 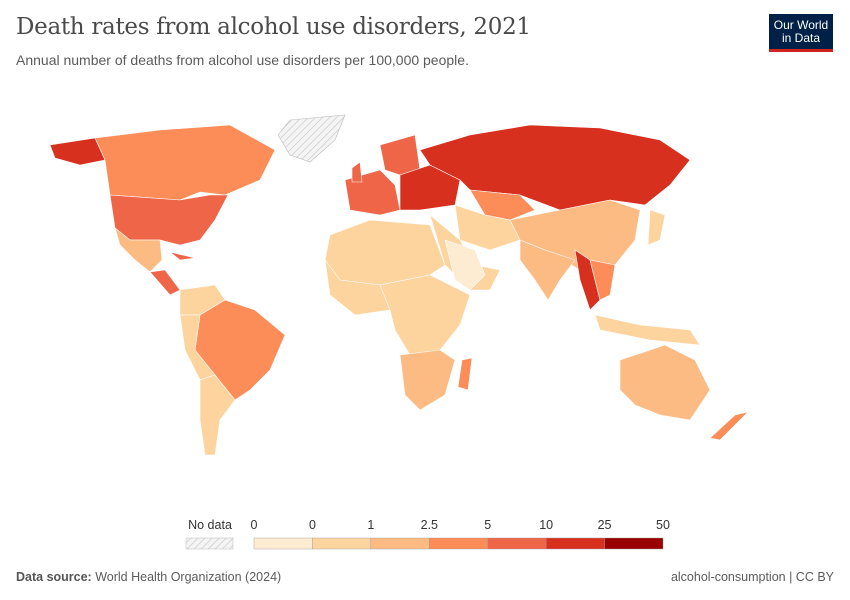 What do you see at coordinates (729, 426) in the screenshot?
I see `country-new-zealand` at bounding box center [729, 426].